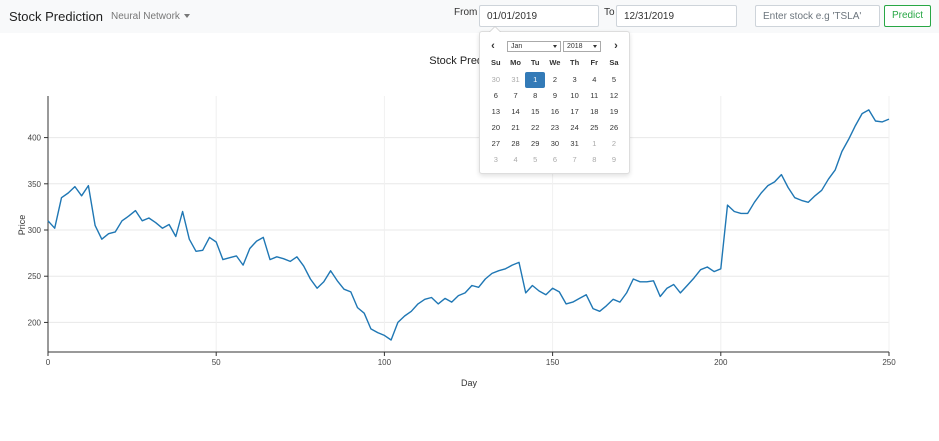  What do you see at coordinates (889, 362) in the screenshot?
I see `x-tick-label: 250` at bounding box center [889, 362].